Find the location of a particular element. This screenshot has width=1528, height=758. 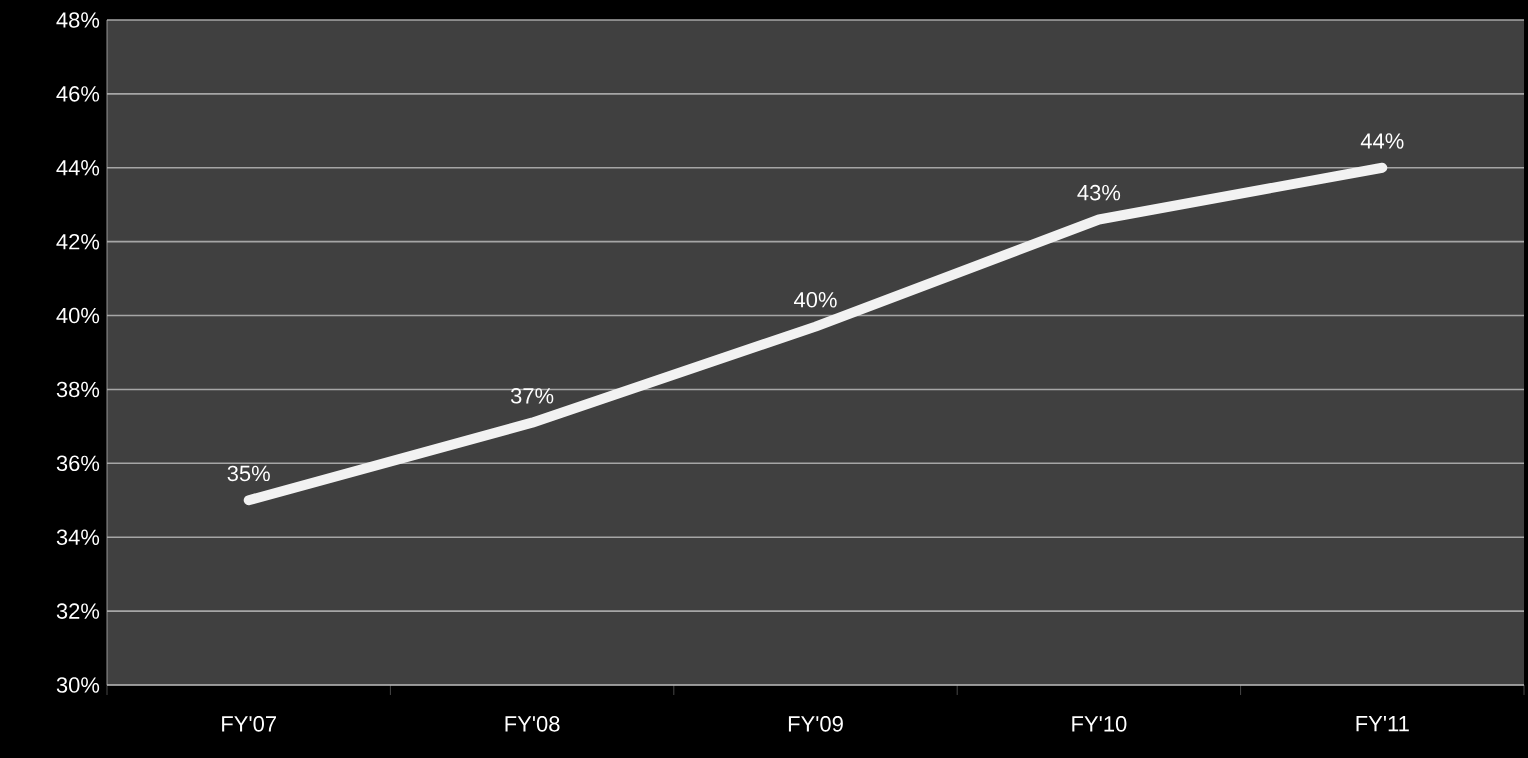

text: 40% is located at coordinates (815, 300).